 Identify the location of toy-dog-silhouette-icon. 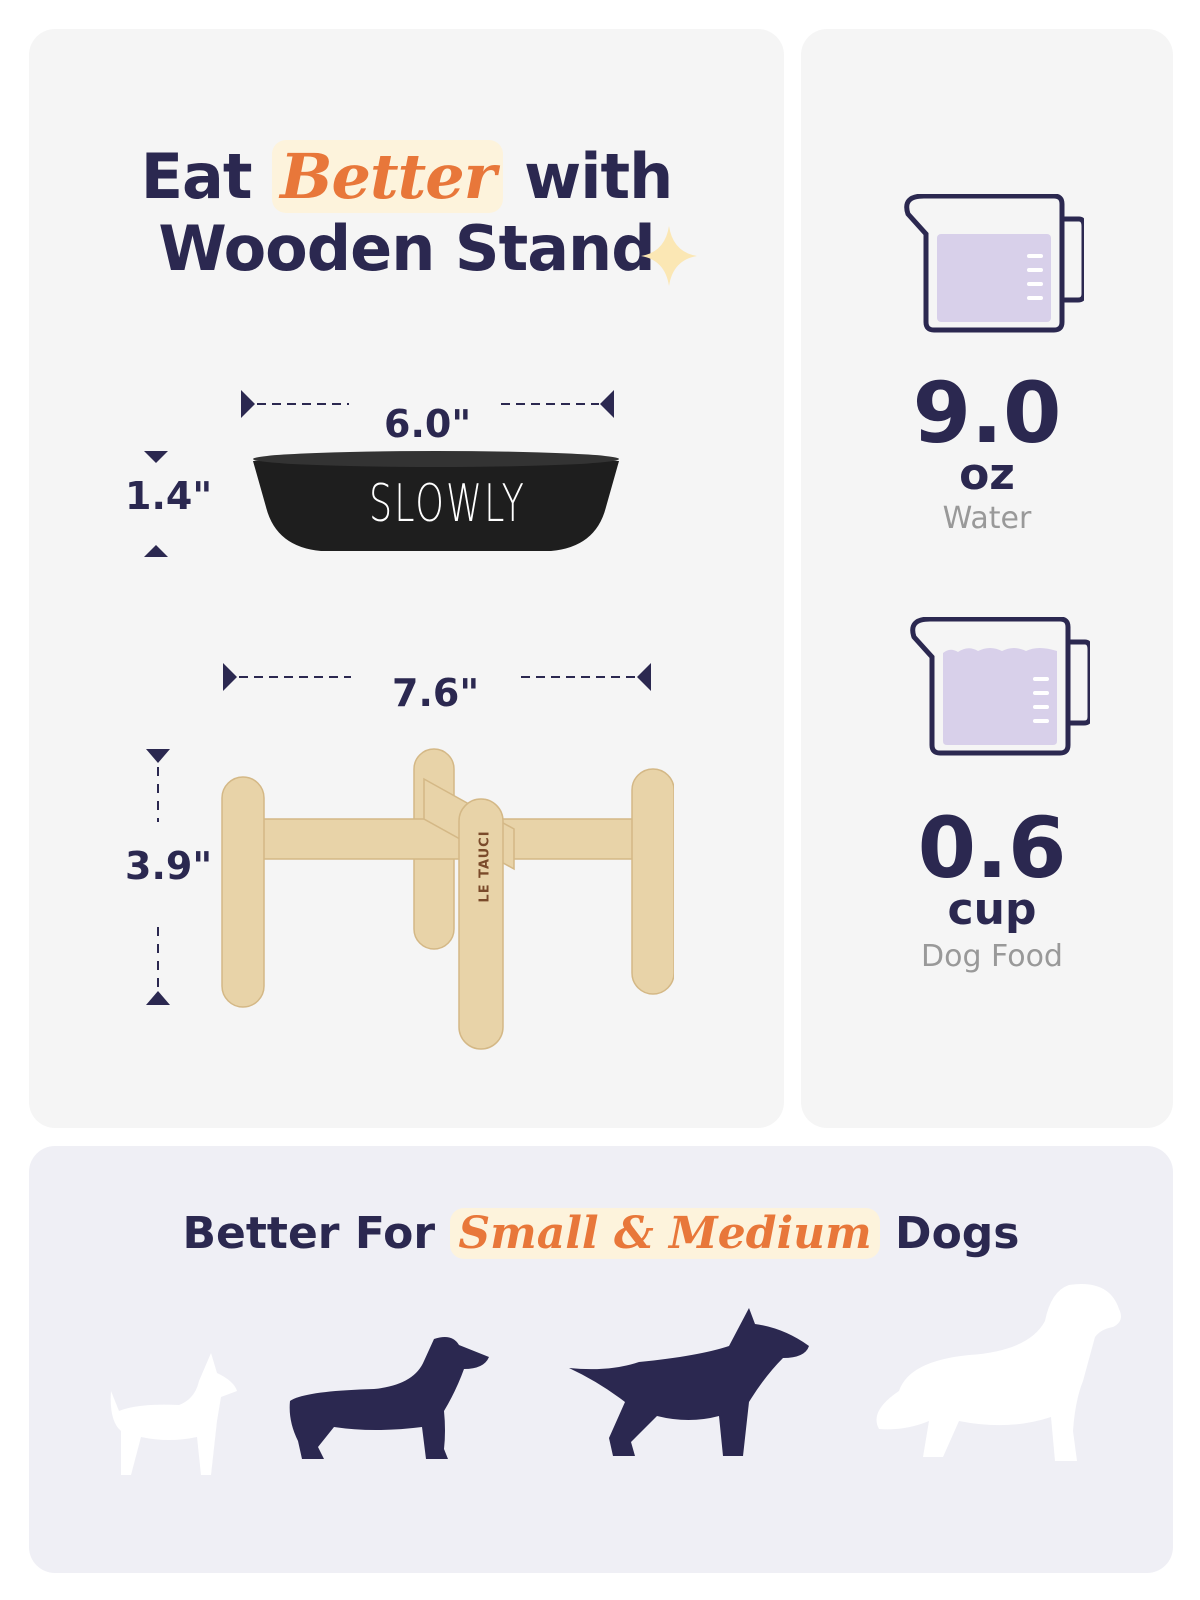
(173, 1414).